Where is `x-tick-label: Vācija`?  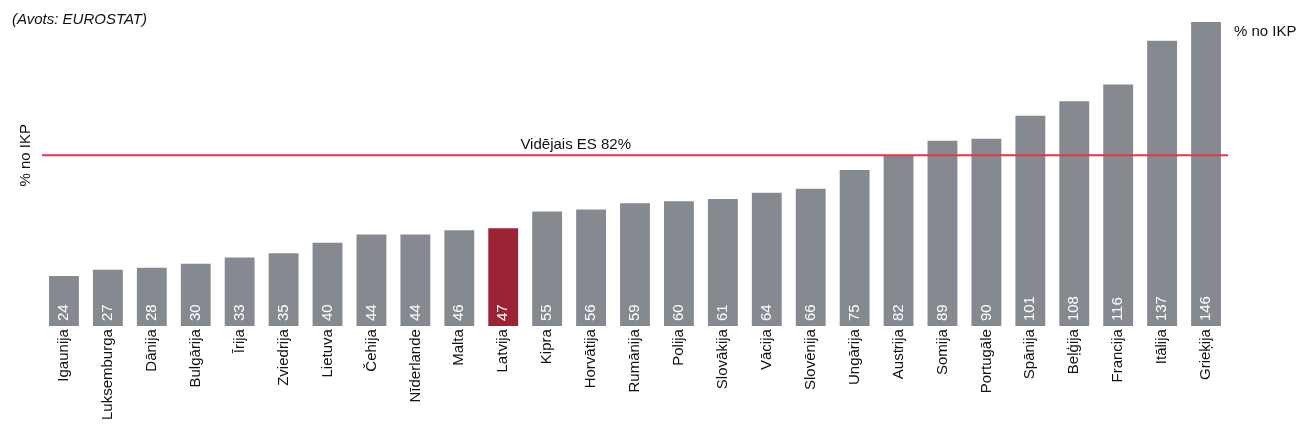
x-tick-label: Vācija is located at coordinates (765, 349).